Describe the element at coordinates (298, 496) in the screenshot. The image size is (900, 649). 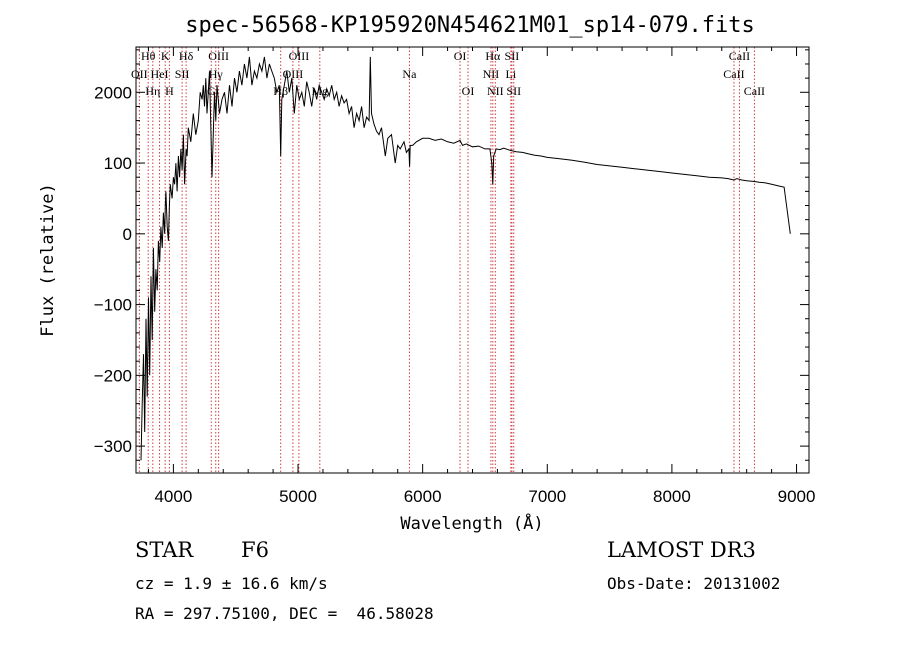
I see `x-tick-label: 5000` at that location.